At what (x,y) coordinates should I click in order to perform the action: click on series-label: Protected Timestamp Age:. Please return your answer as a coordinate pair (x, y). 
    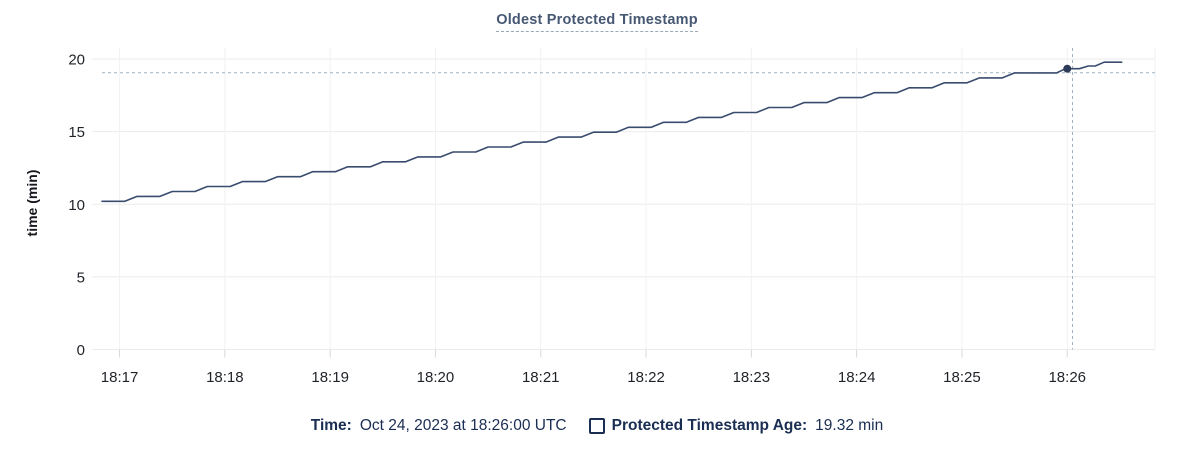
    Looking at the image, I should click on (709, 425).